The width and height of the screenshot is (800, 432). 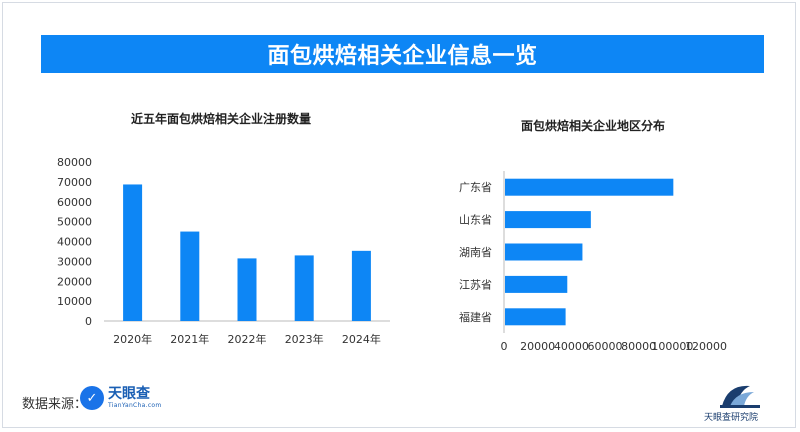 I want to click on bar-chart-y-tick-label: 30000, so click(x=74, y=261).